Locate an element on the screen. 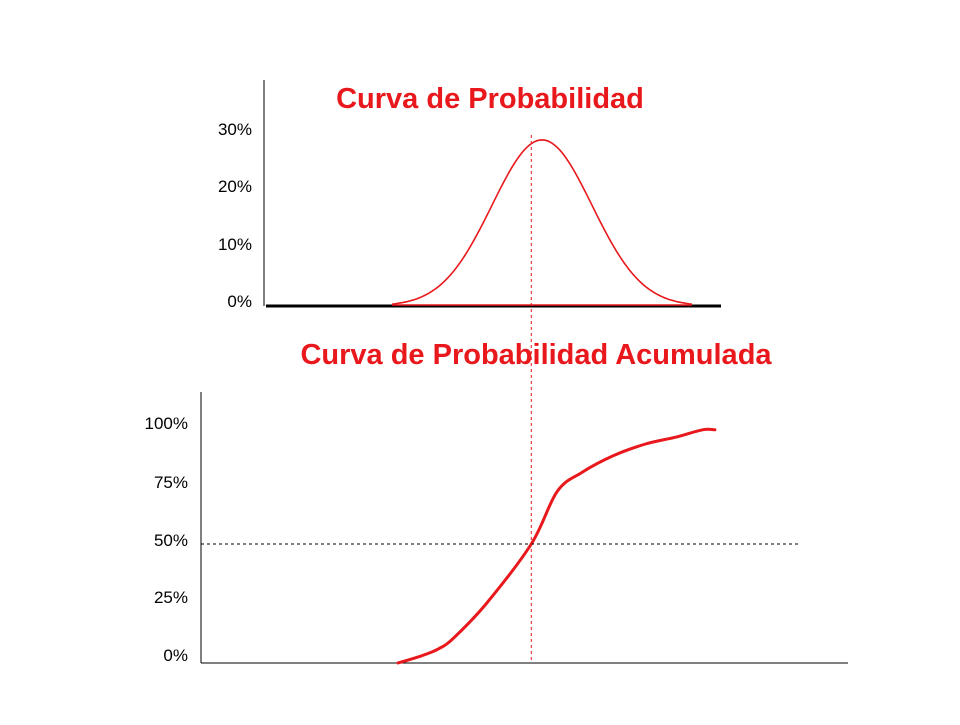  chart-title-probability: Curva de Probabilidad is located at coordinates (490, 99).